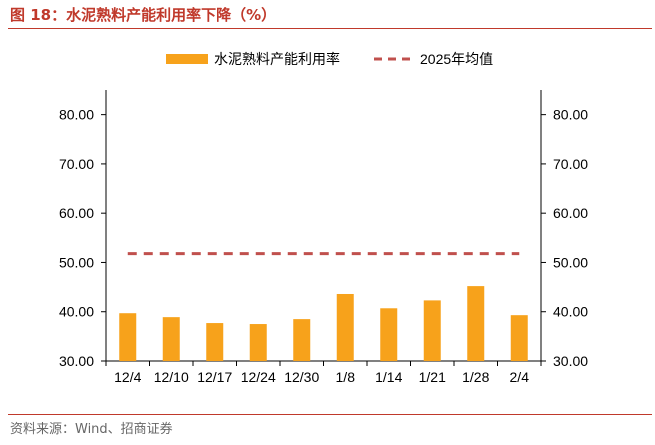 The height and width of the screenshot is (445, 655). I want to click on y-tick-label: 40.00, so click(76, 312).